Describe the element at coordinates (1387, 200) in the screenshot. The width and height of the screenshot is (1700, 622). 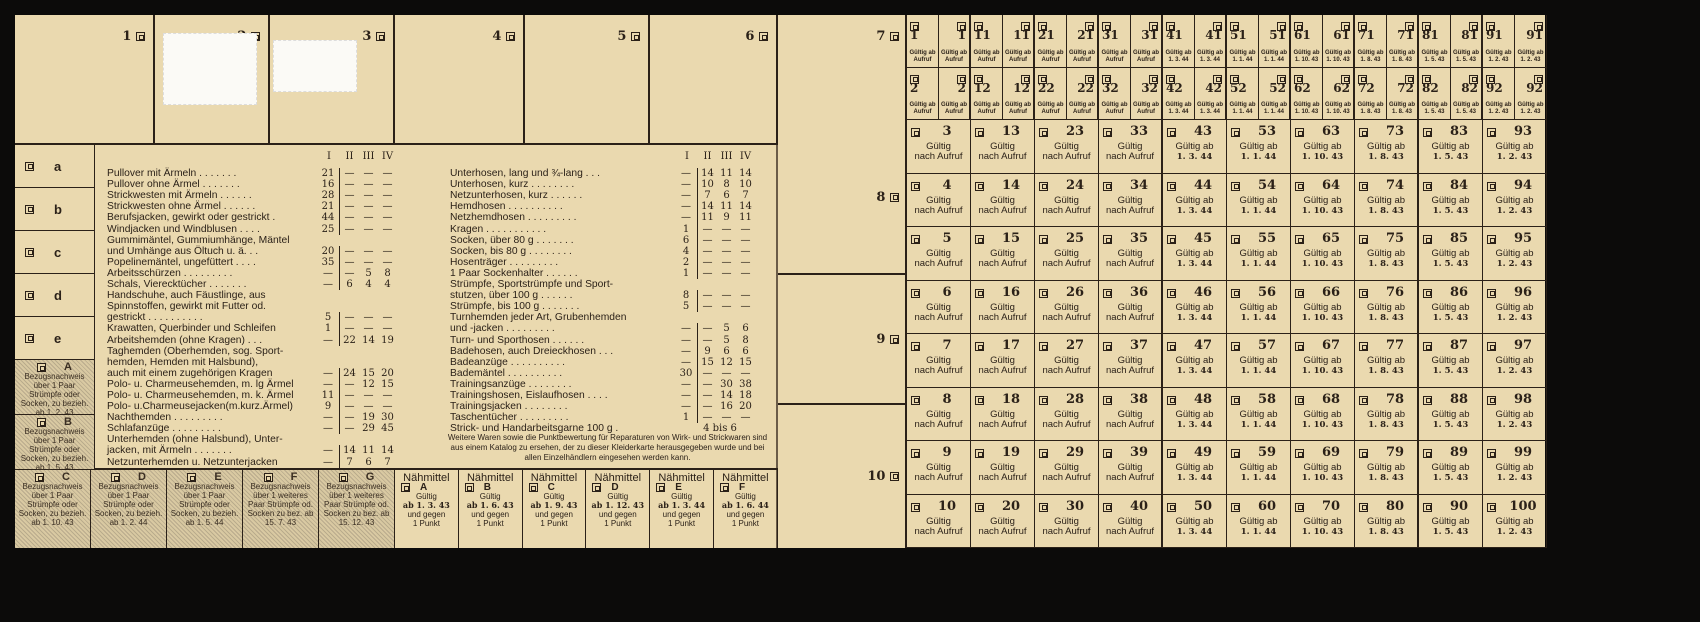
I see `coupon-74: 74 Gültig ab 1. 8. 43` at that location.